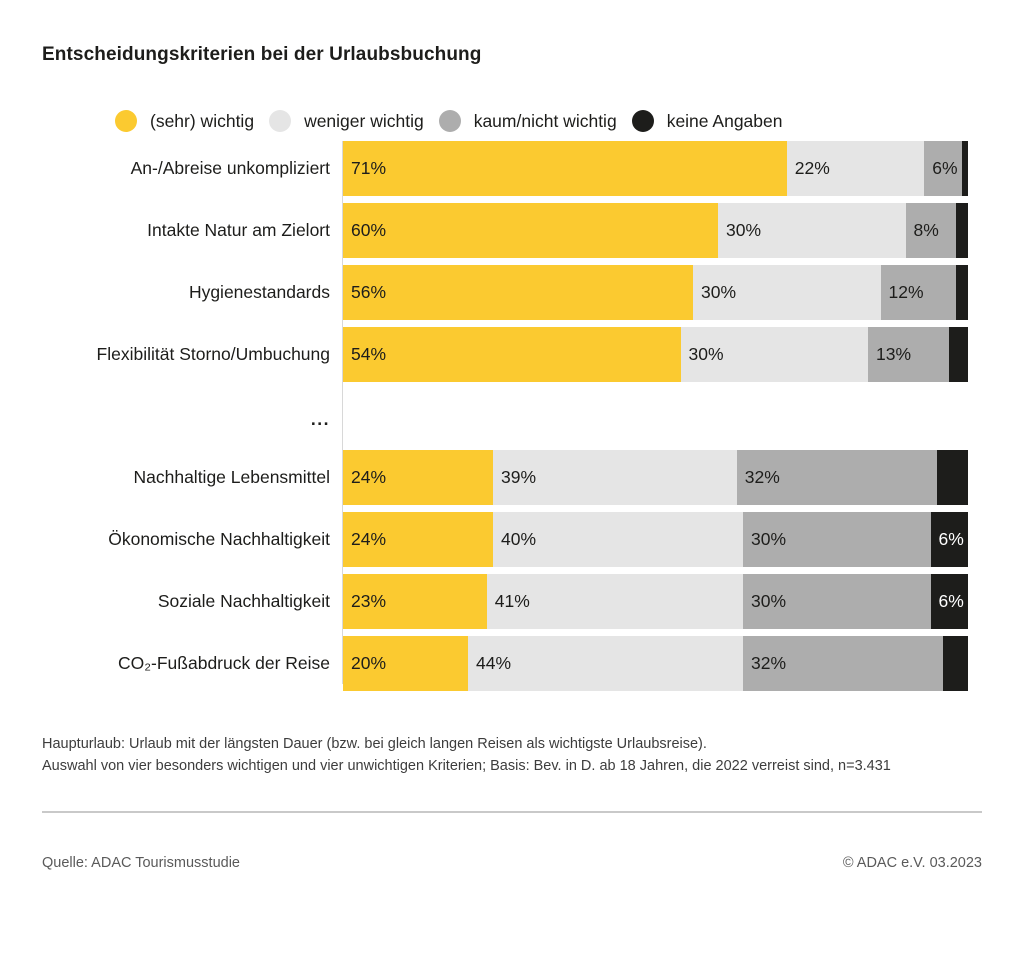 The image size is (1024, 971). Describe the element at coordinates (219, 539) in the screenshot. I see `row-label: Ökonomische Nachhaltigkeit` at that location.